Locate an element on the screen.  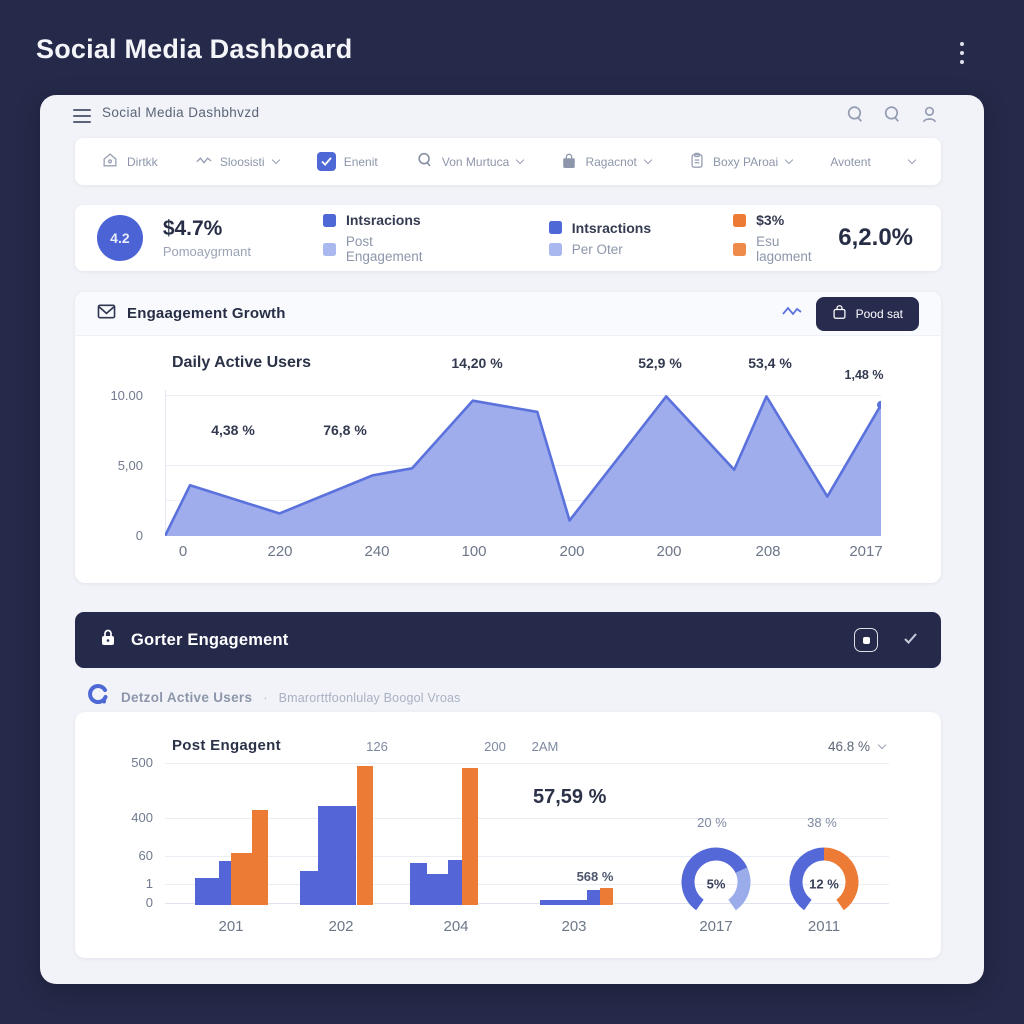
annotation: 1,48 % is located at coordinates (864, 375).